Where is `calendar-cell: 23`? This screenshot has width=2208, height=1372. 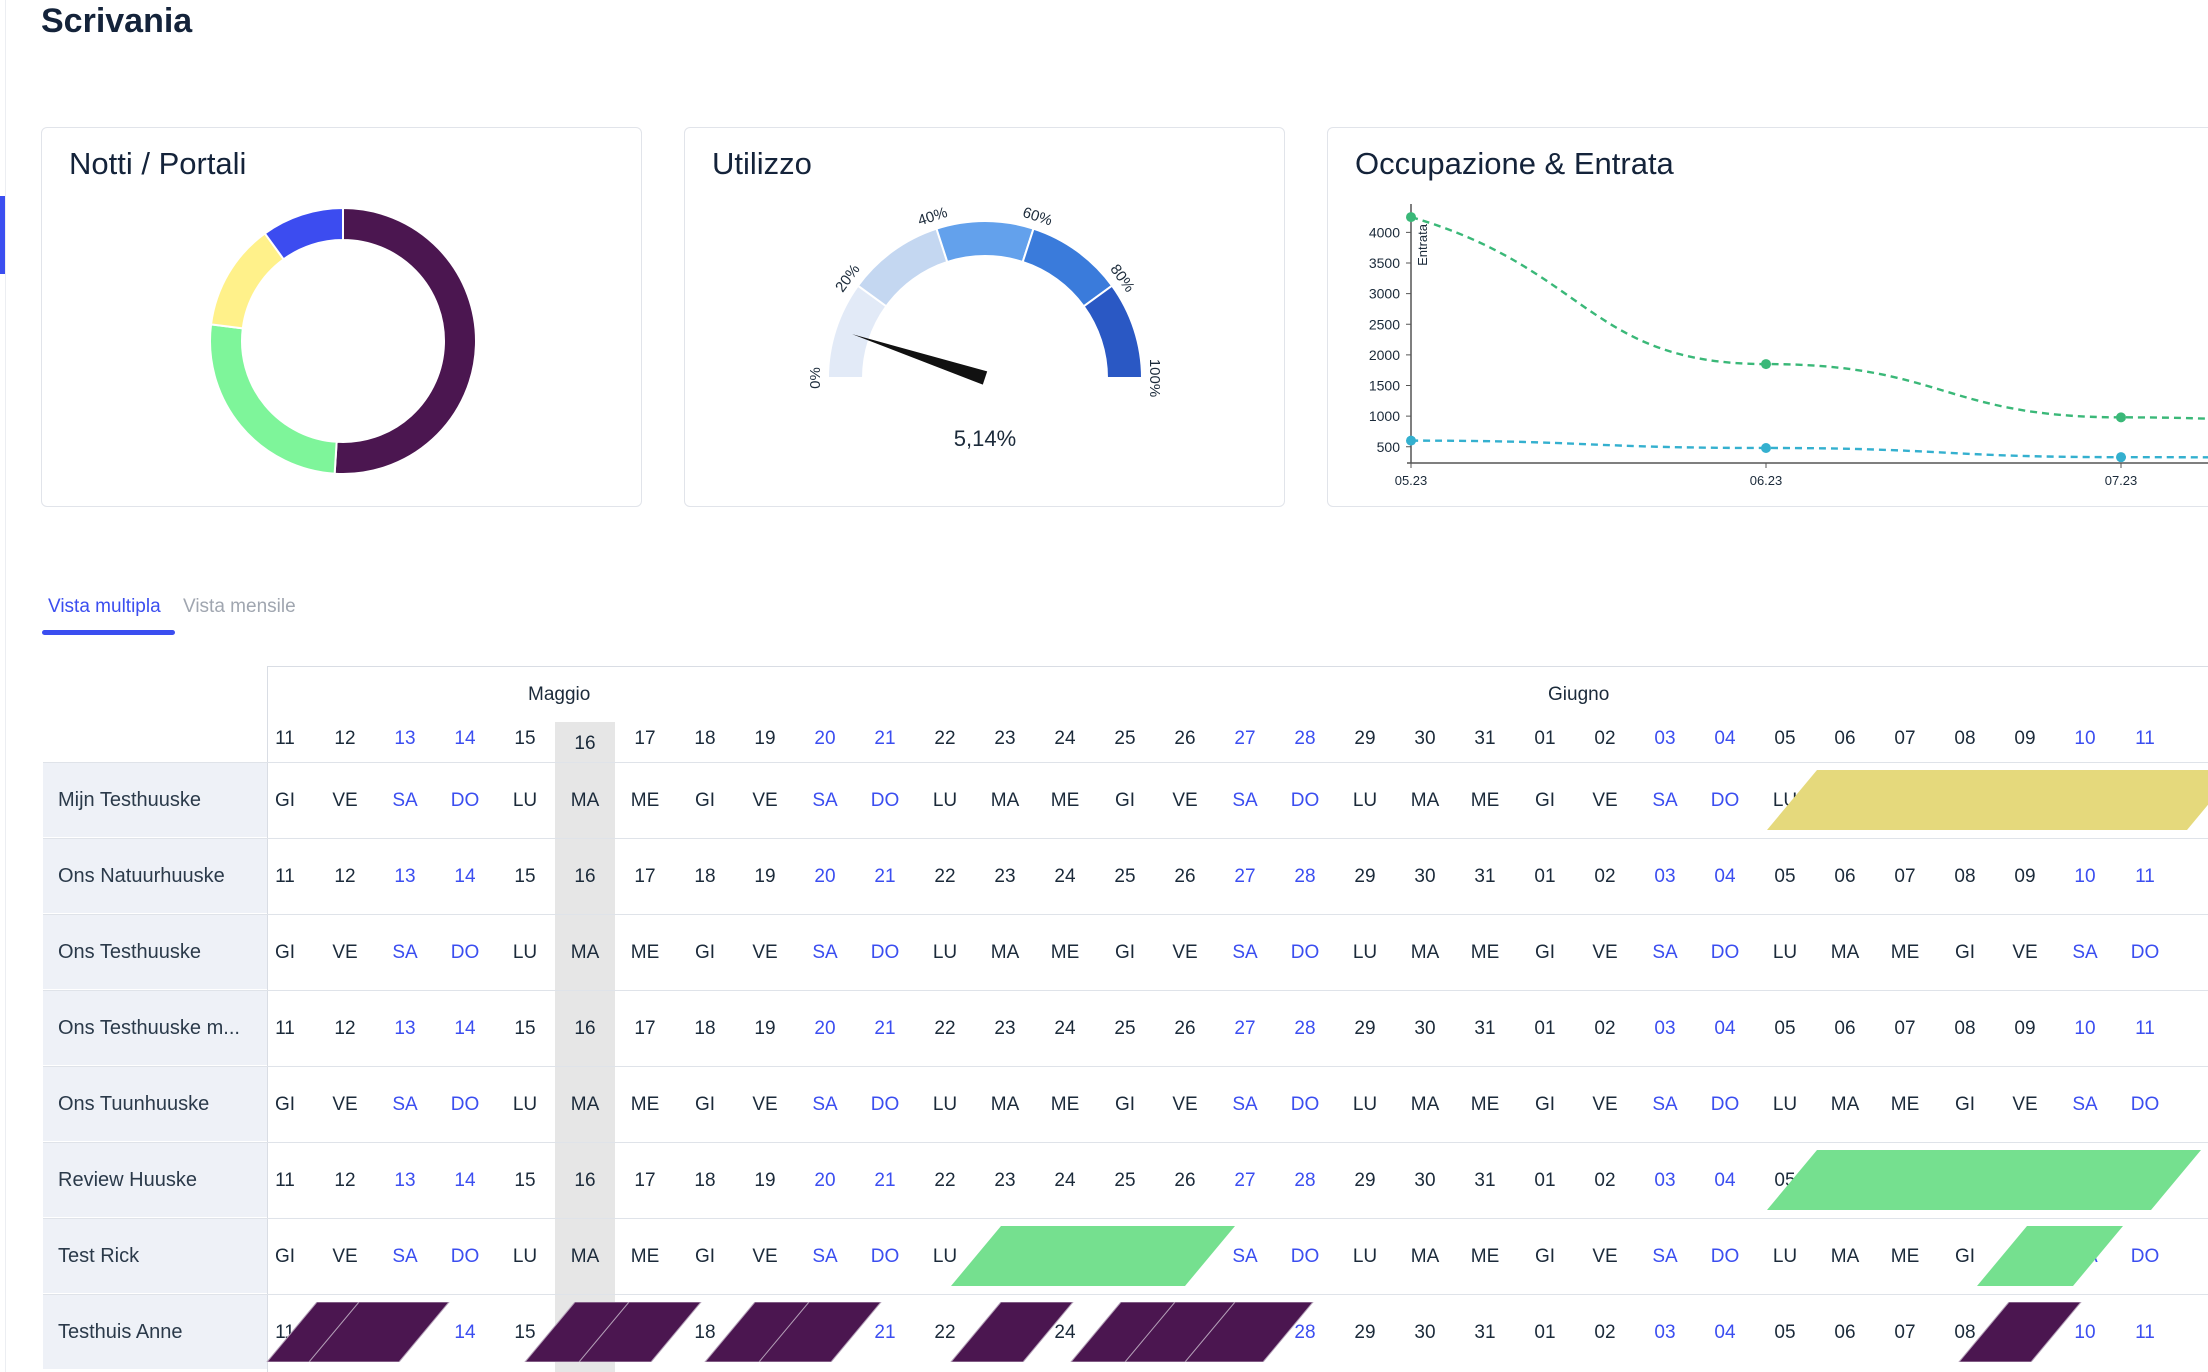
calendar-cell: 23 is located at coordinates (1005, 1180).